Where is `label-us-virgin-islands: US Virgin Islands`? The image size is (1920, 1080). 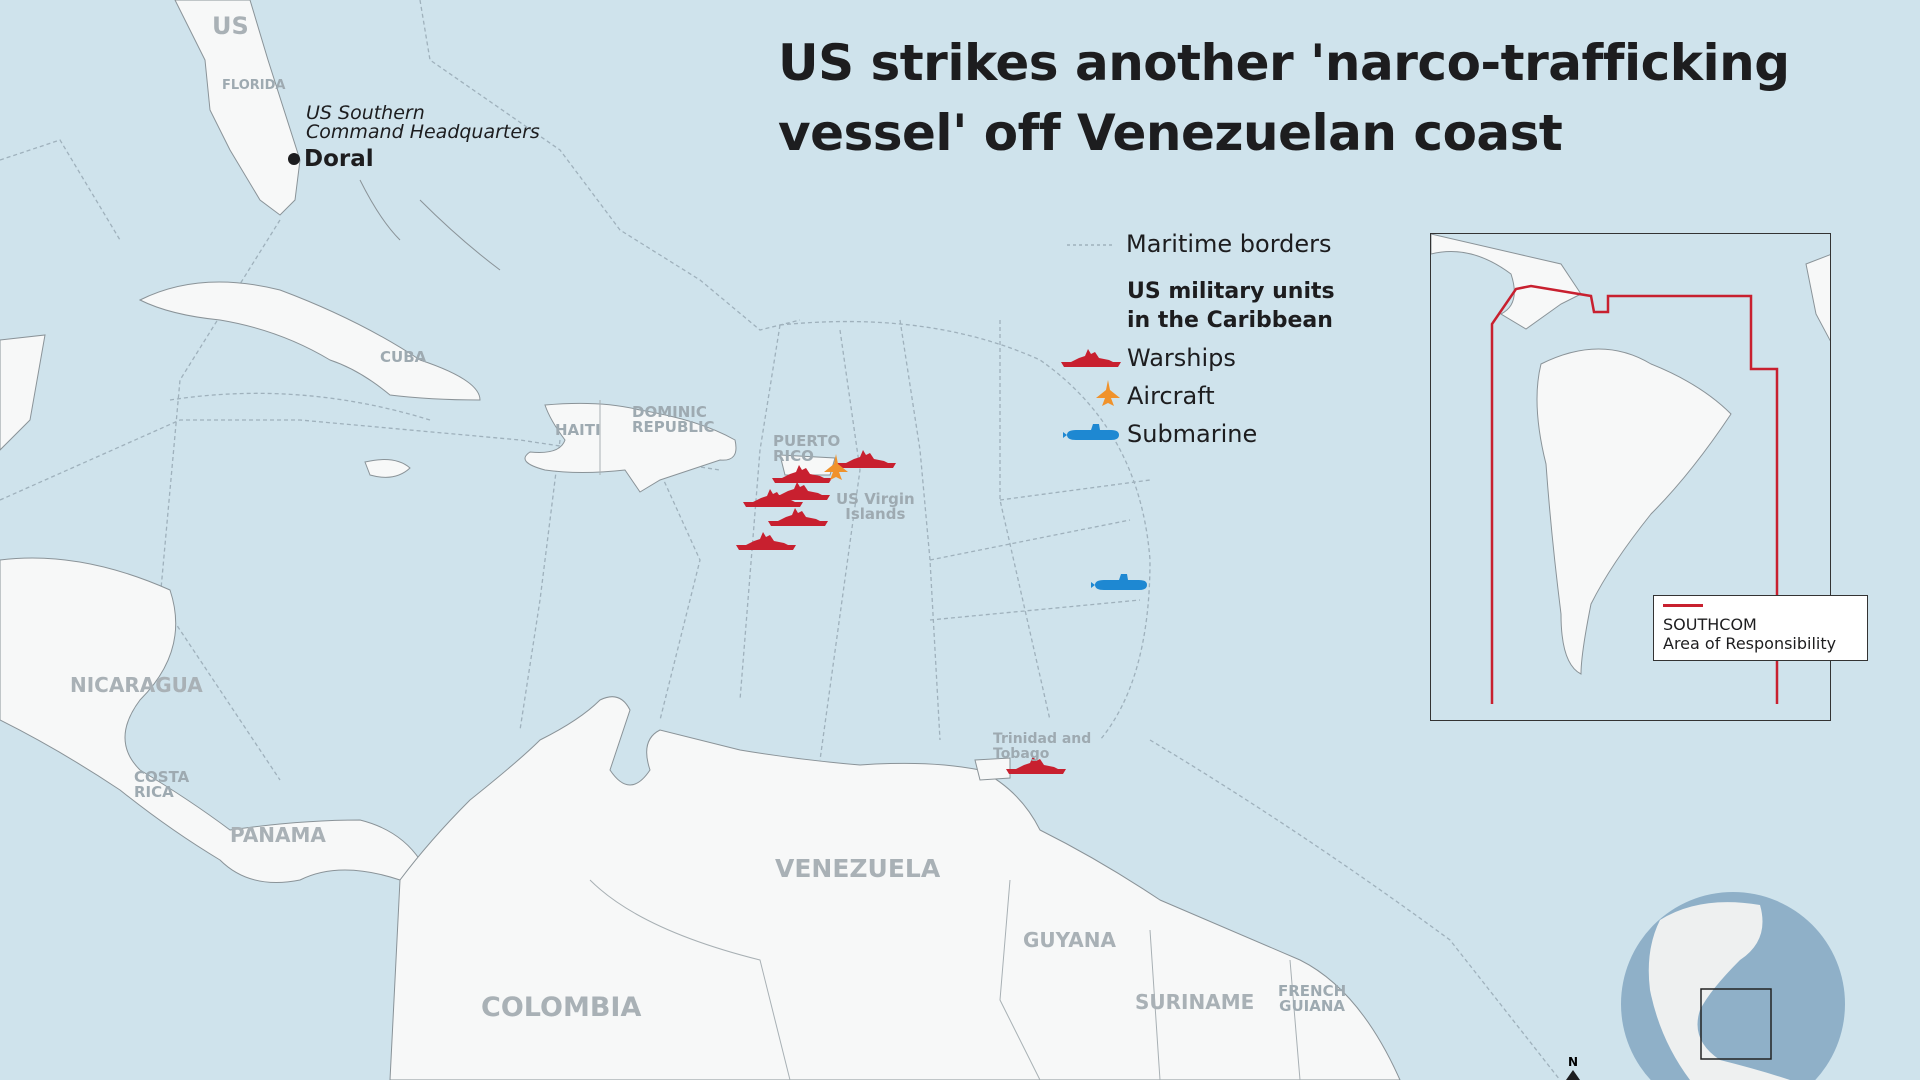
label-us-virgin-islands: US Virgin Islands is located at coordinates (875, 507).